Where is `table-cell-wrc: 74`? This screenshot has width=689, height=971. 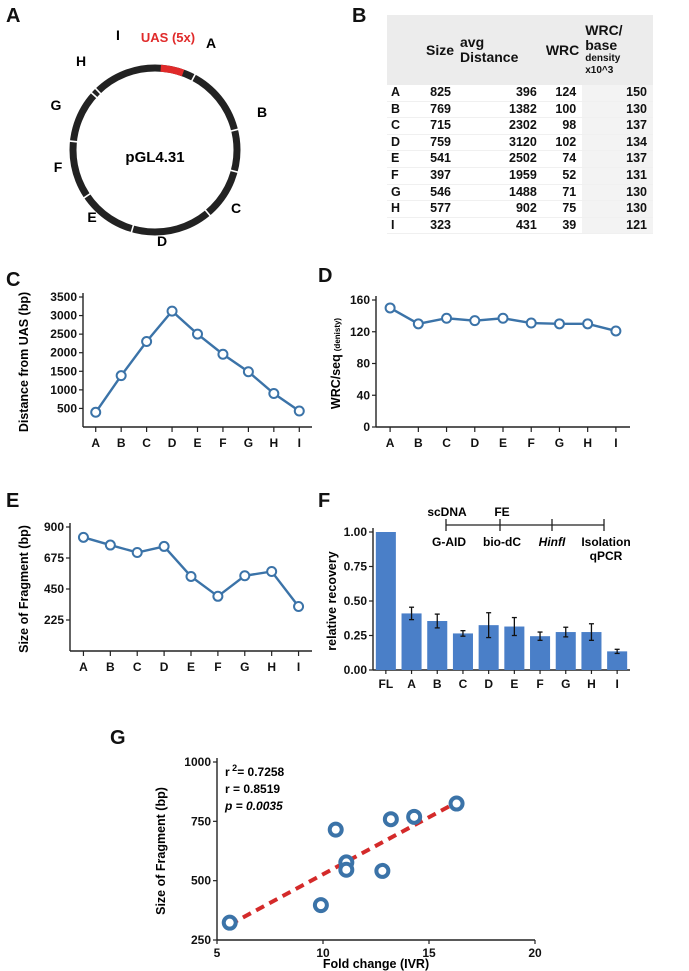
table-cell-wrc: 74 is located at coordinates (562, 159).